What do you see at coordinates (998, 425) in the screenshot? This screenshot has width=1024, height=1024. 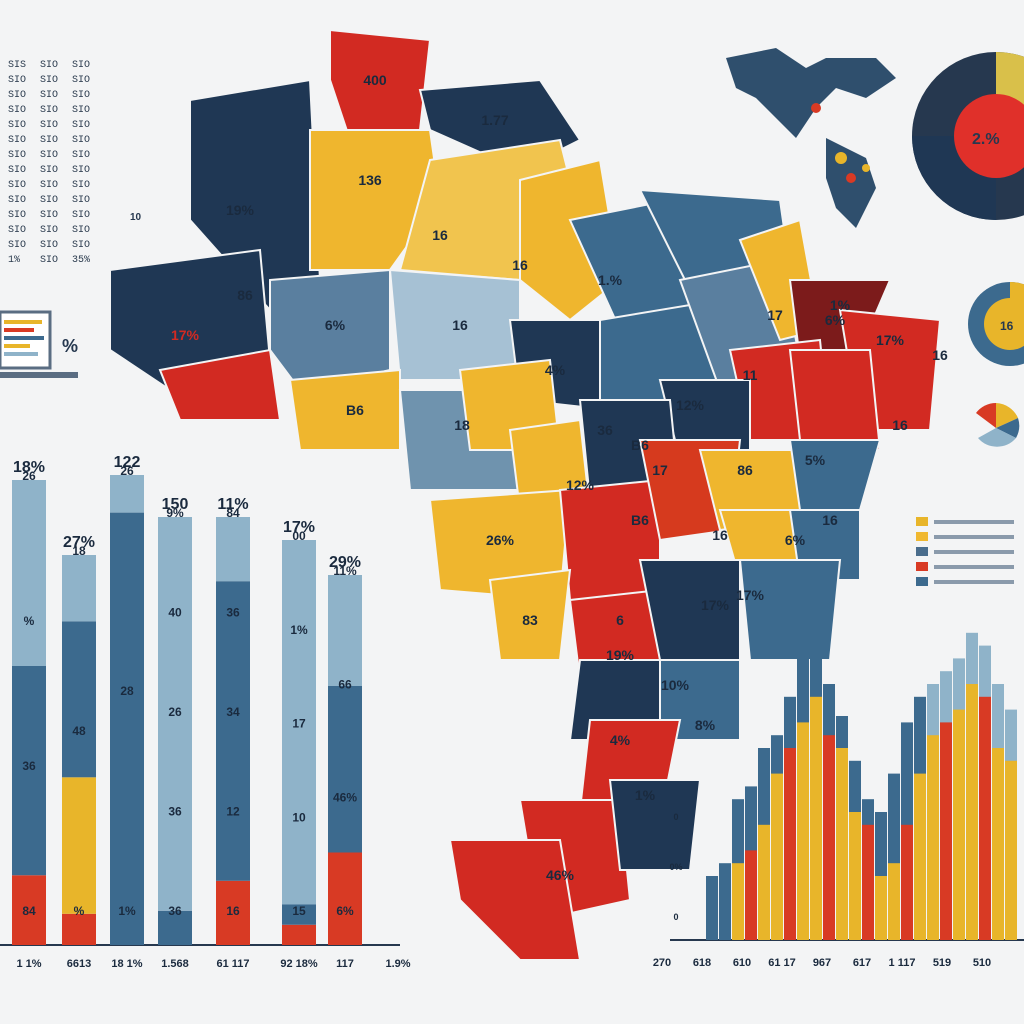 I see `radial-icon` at bounding box center [998, 425].